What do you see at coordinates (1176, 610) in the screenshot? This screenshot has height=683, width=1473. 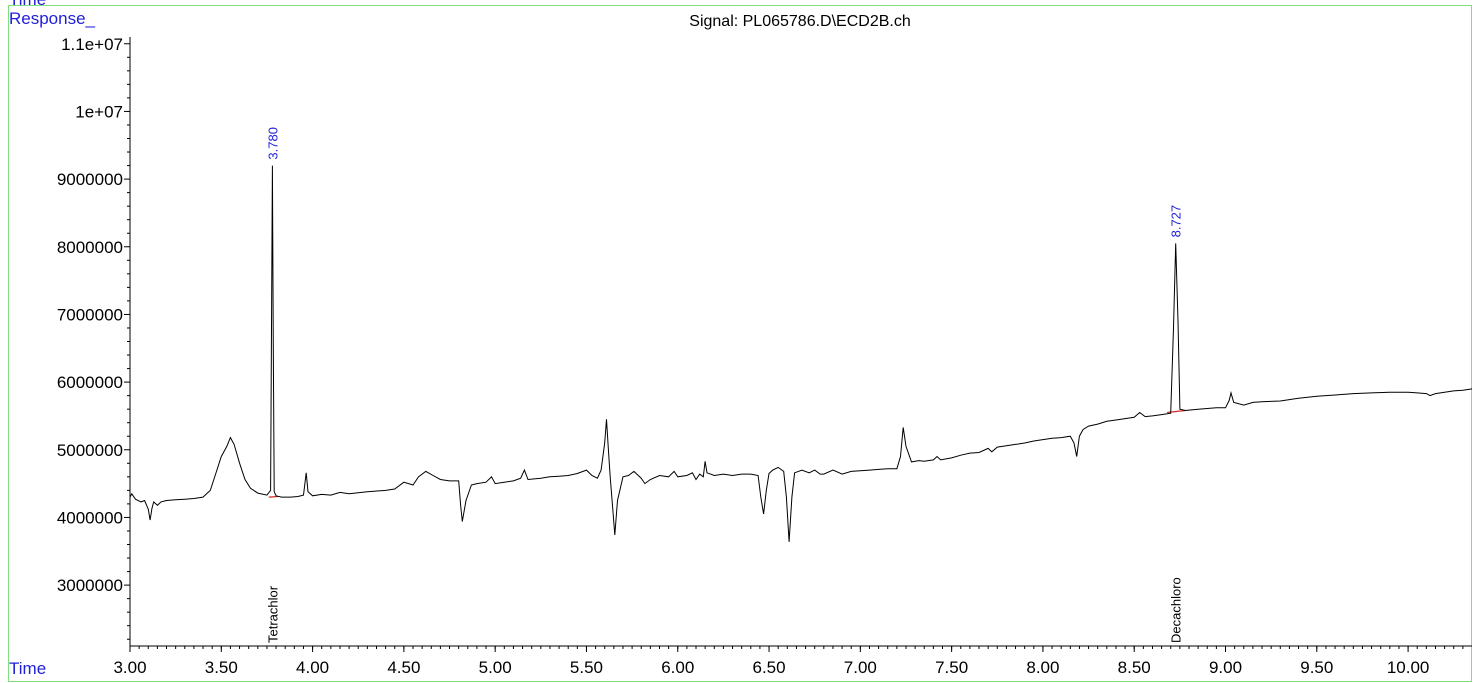 I see `compound-name-label: Decachloro` at bounding box center [1176, 610].